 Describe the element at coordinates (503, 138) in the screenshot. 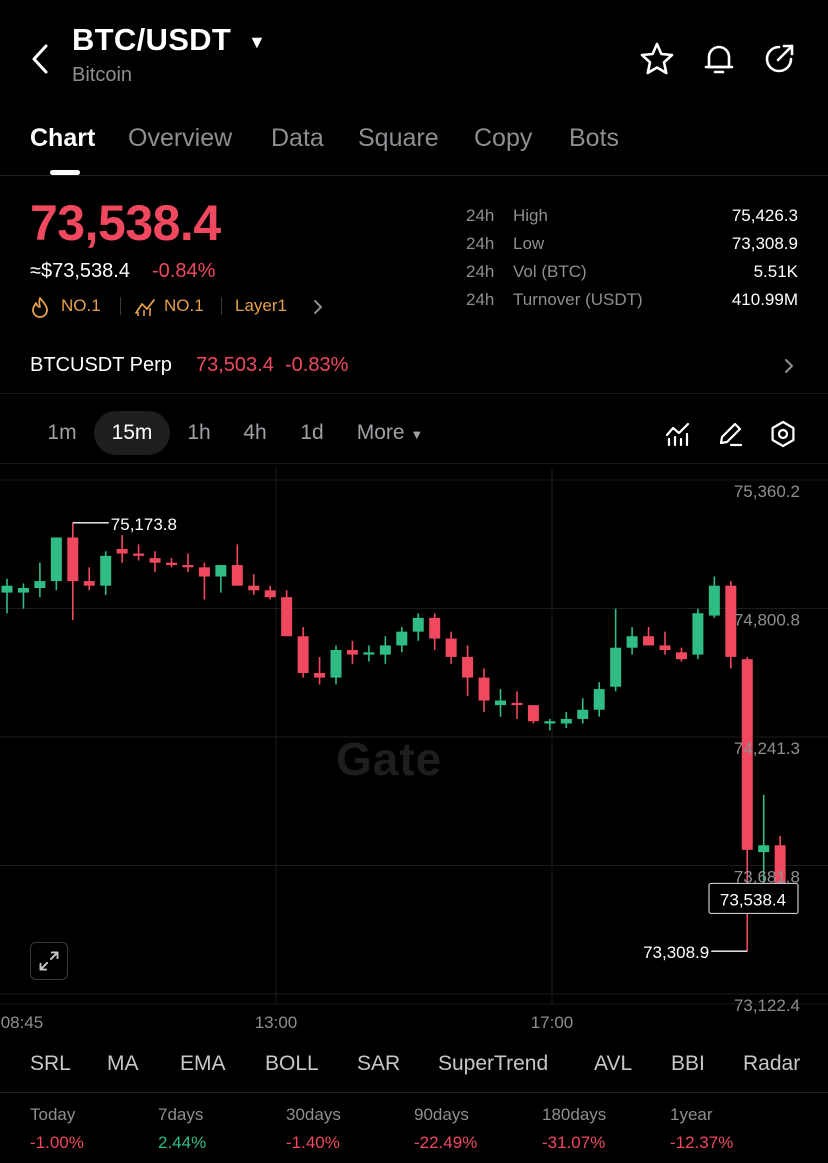

I see `tab-copy: Copy` at that location.